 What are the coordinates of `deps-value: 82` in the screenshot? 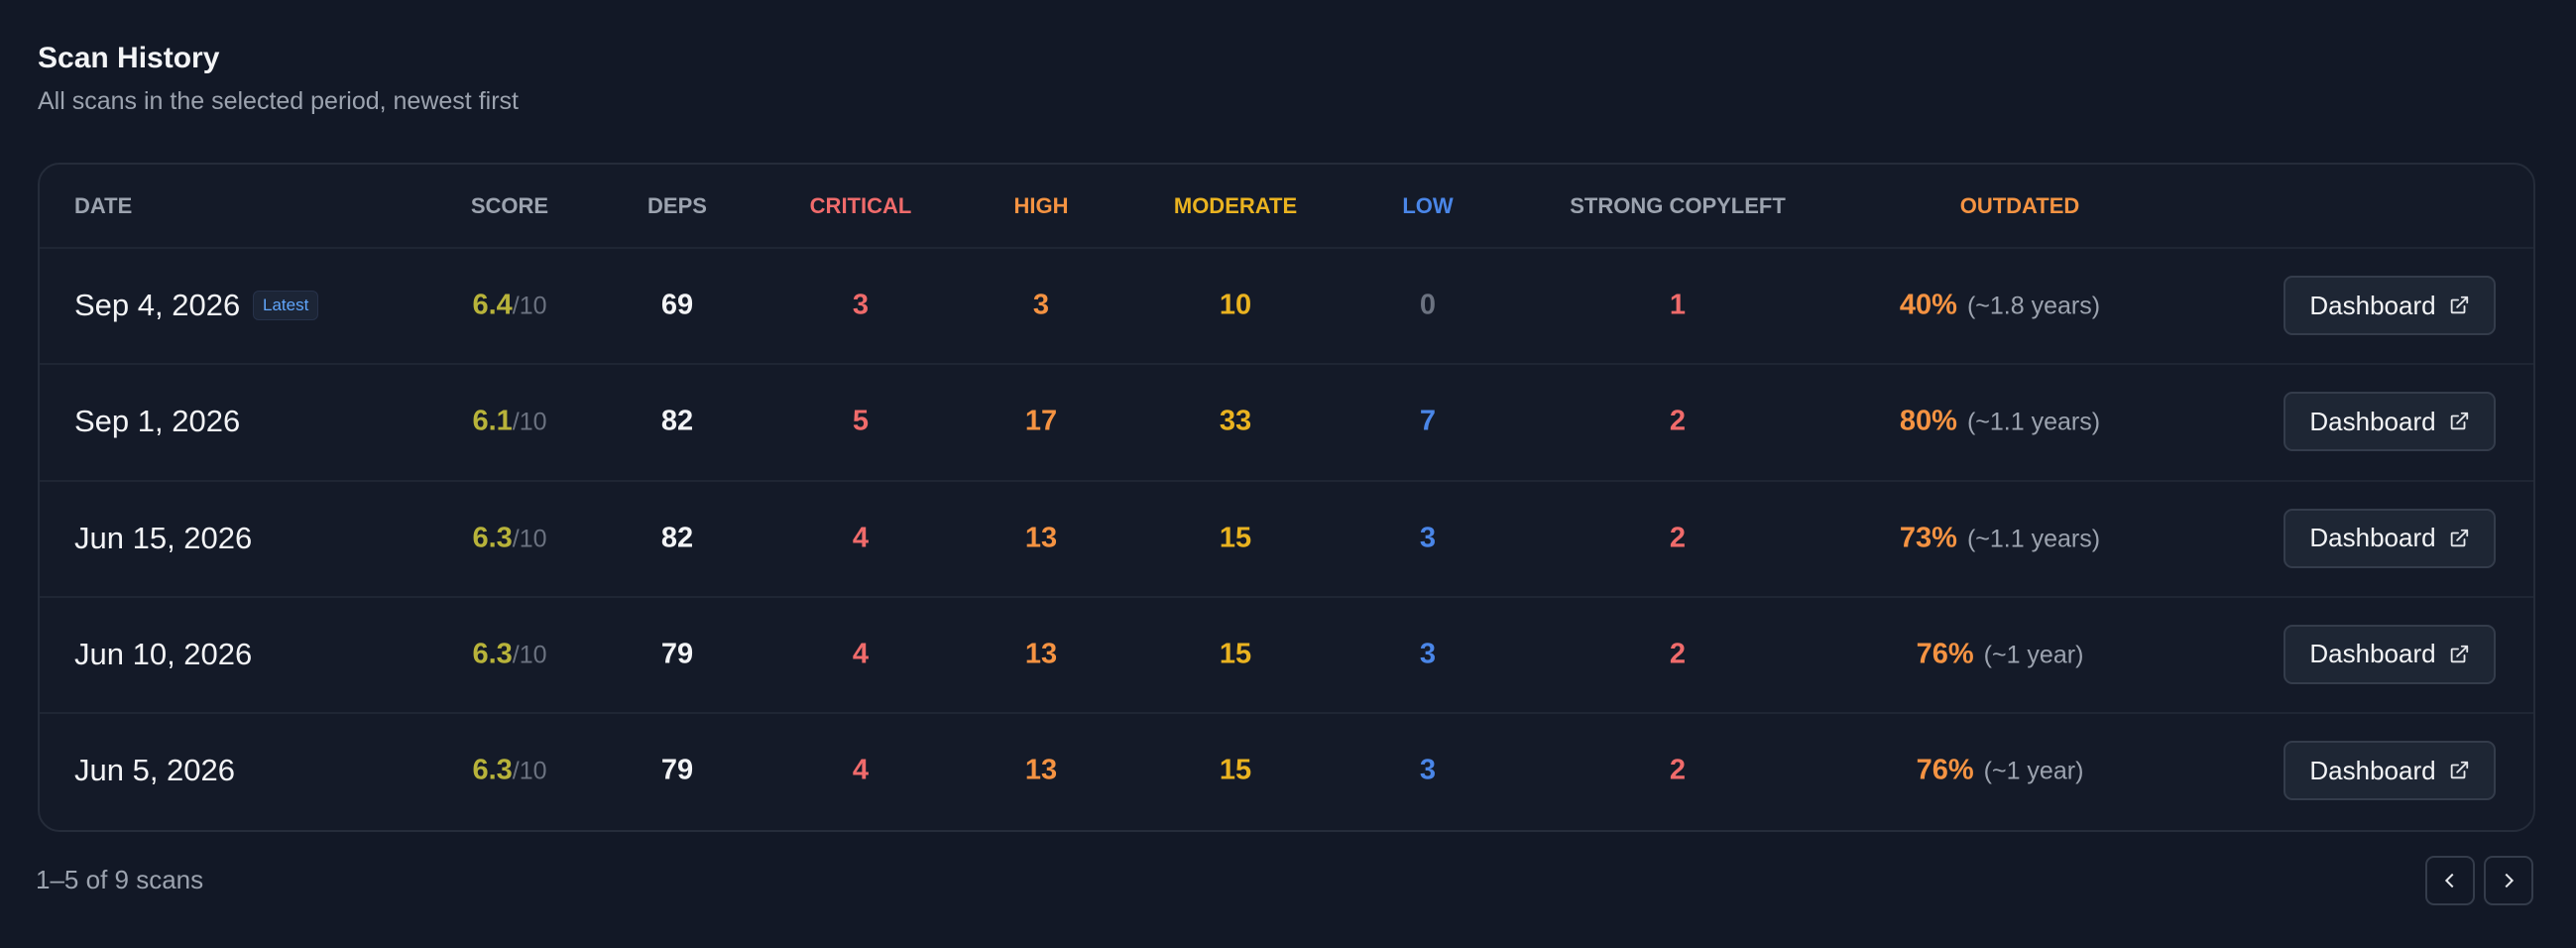 It's located at (677, 421).